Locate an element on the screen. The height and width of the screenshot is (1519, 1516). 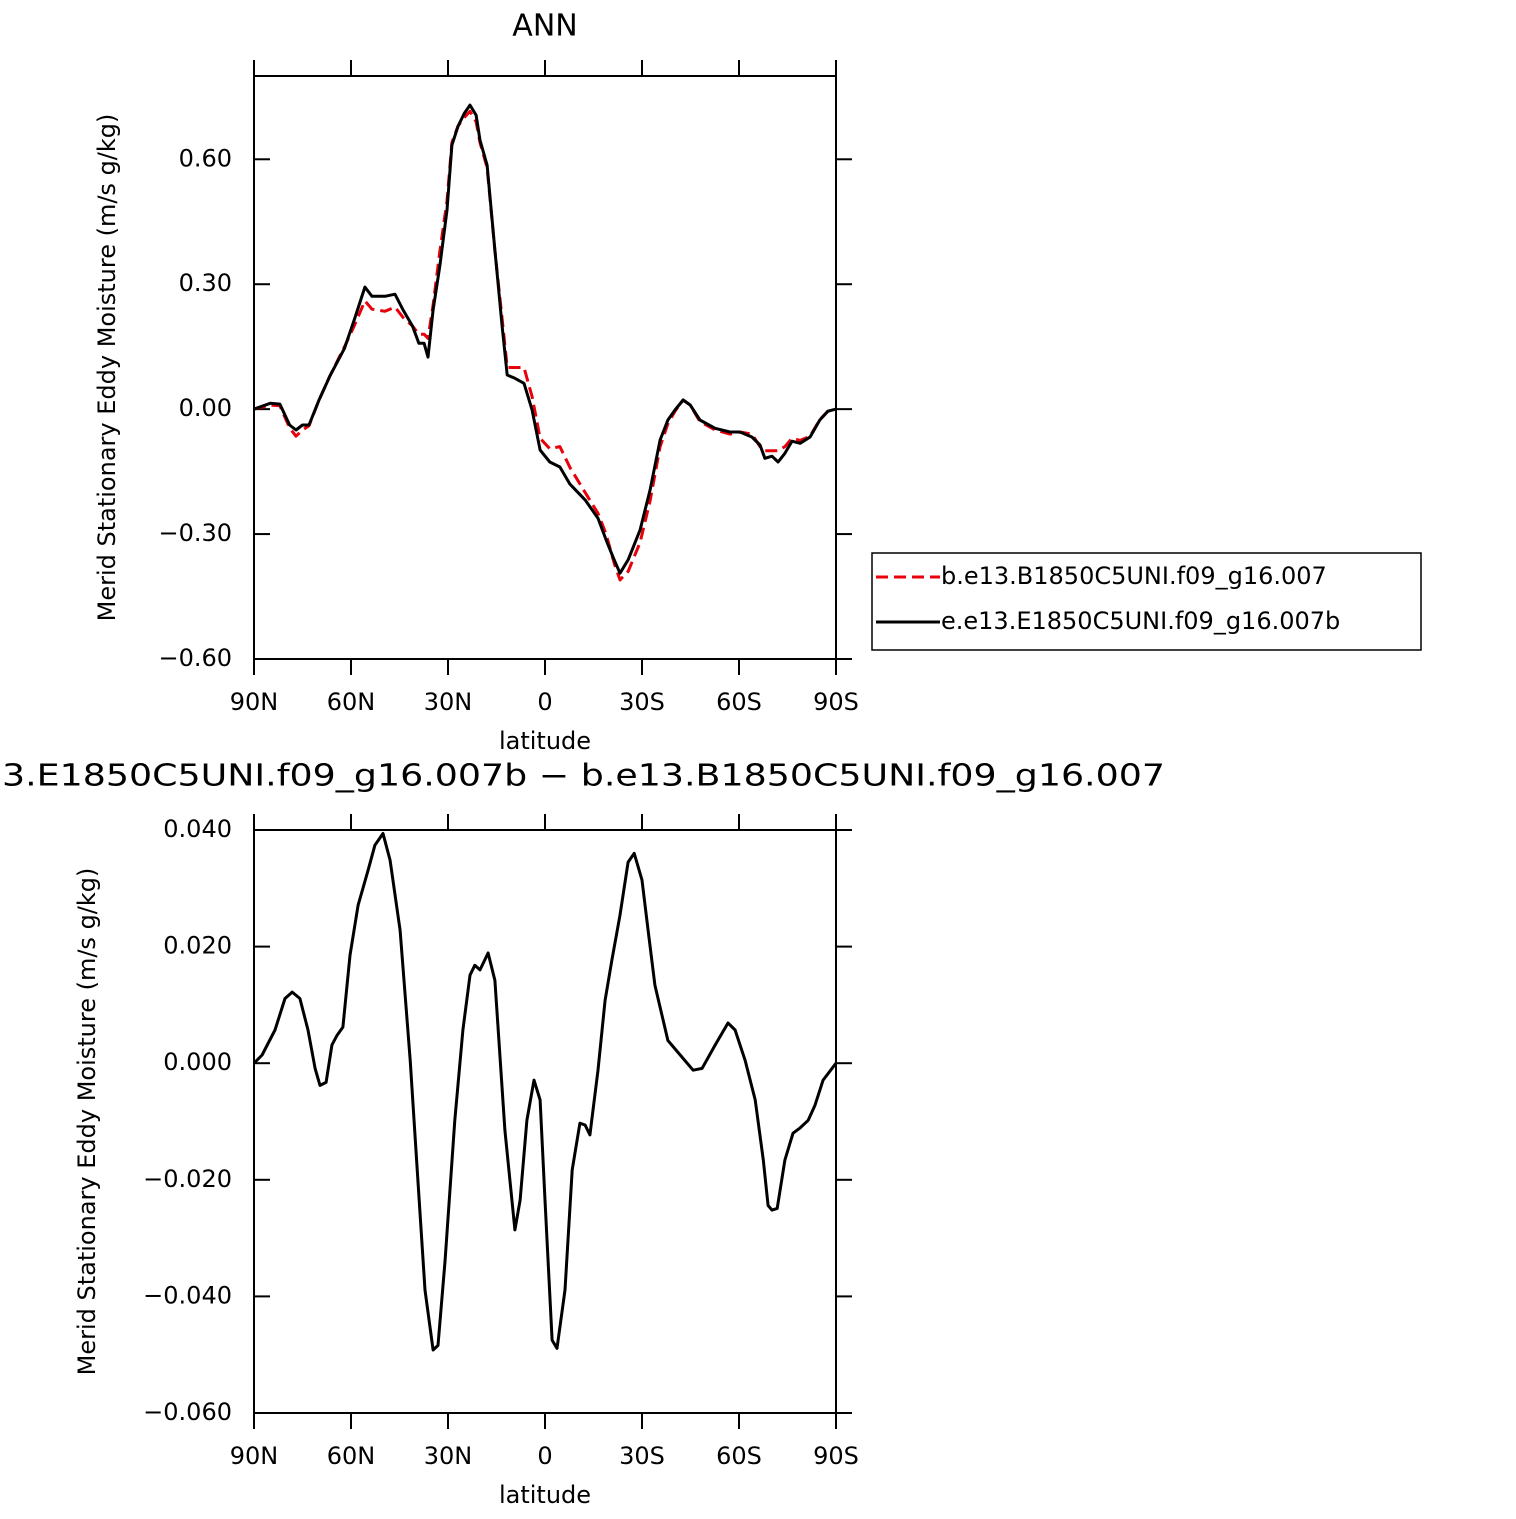
y-tick-label: −0.30 is located at coordinates (195, 533).